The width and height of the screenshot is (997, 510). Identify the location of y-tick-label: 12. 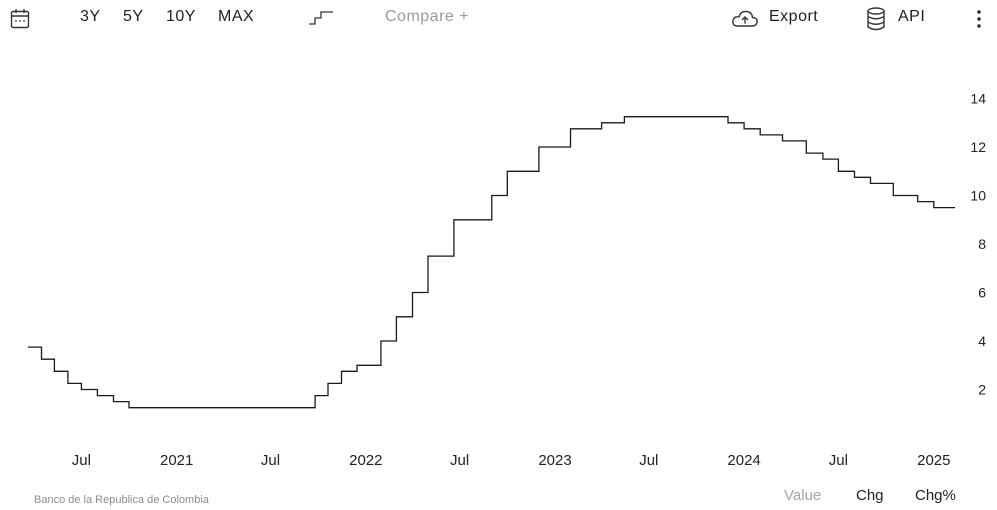
(978, 147).